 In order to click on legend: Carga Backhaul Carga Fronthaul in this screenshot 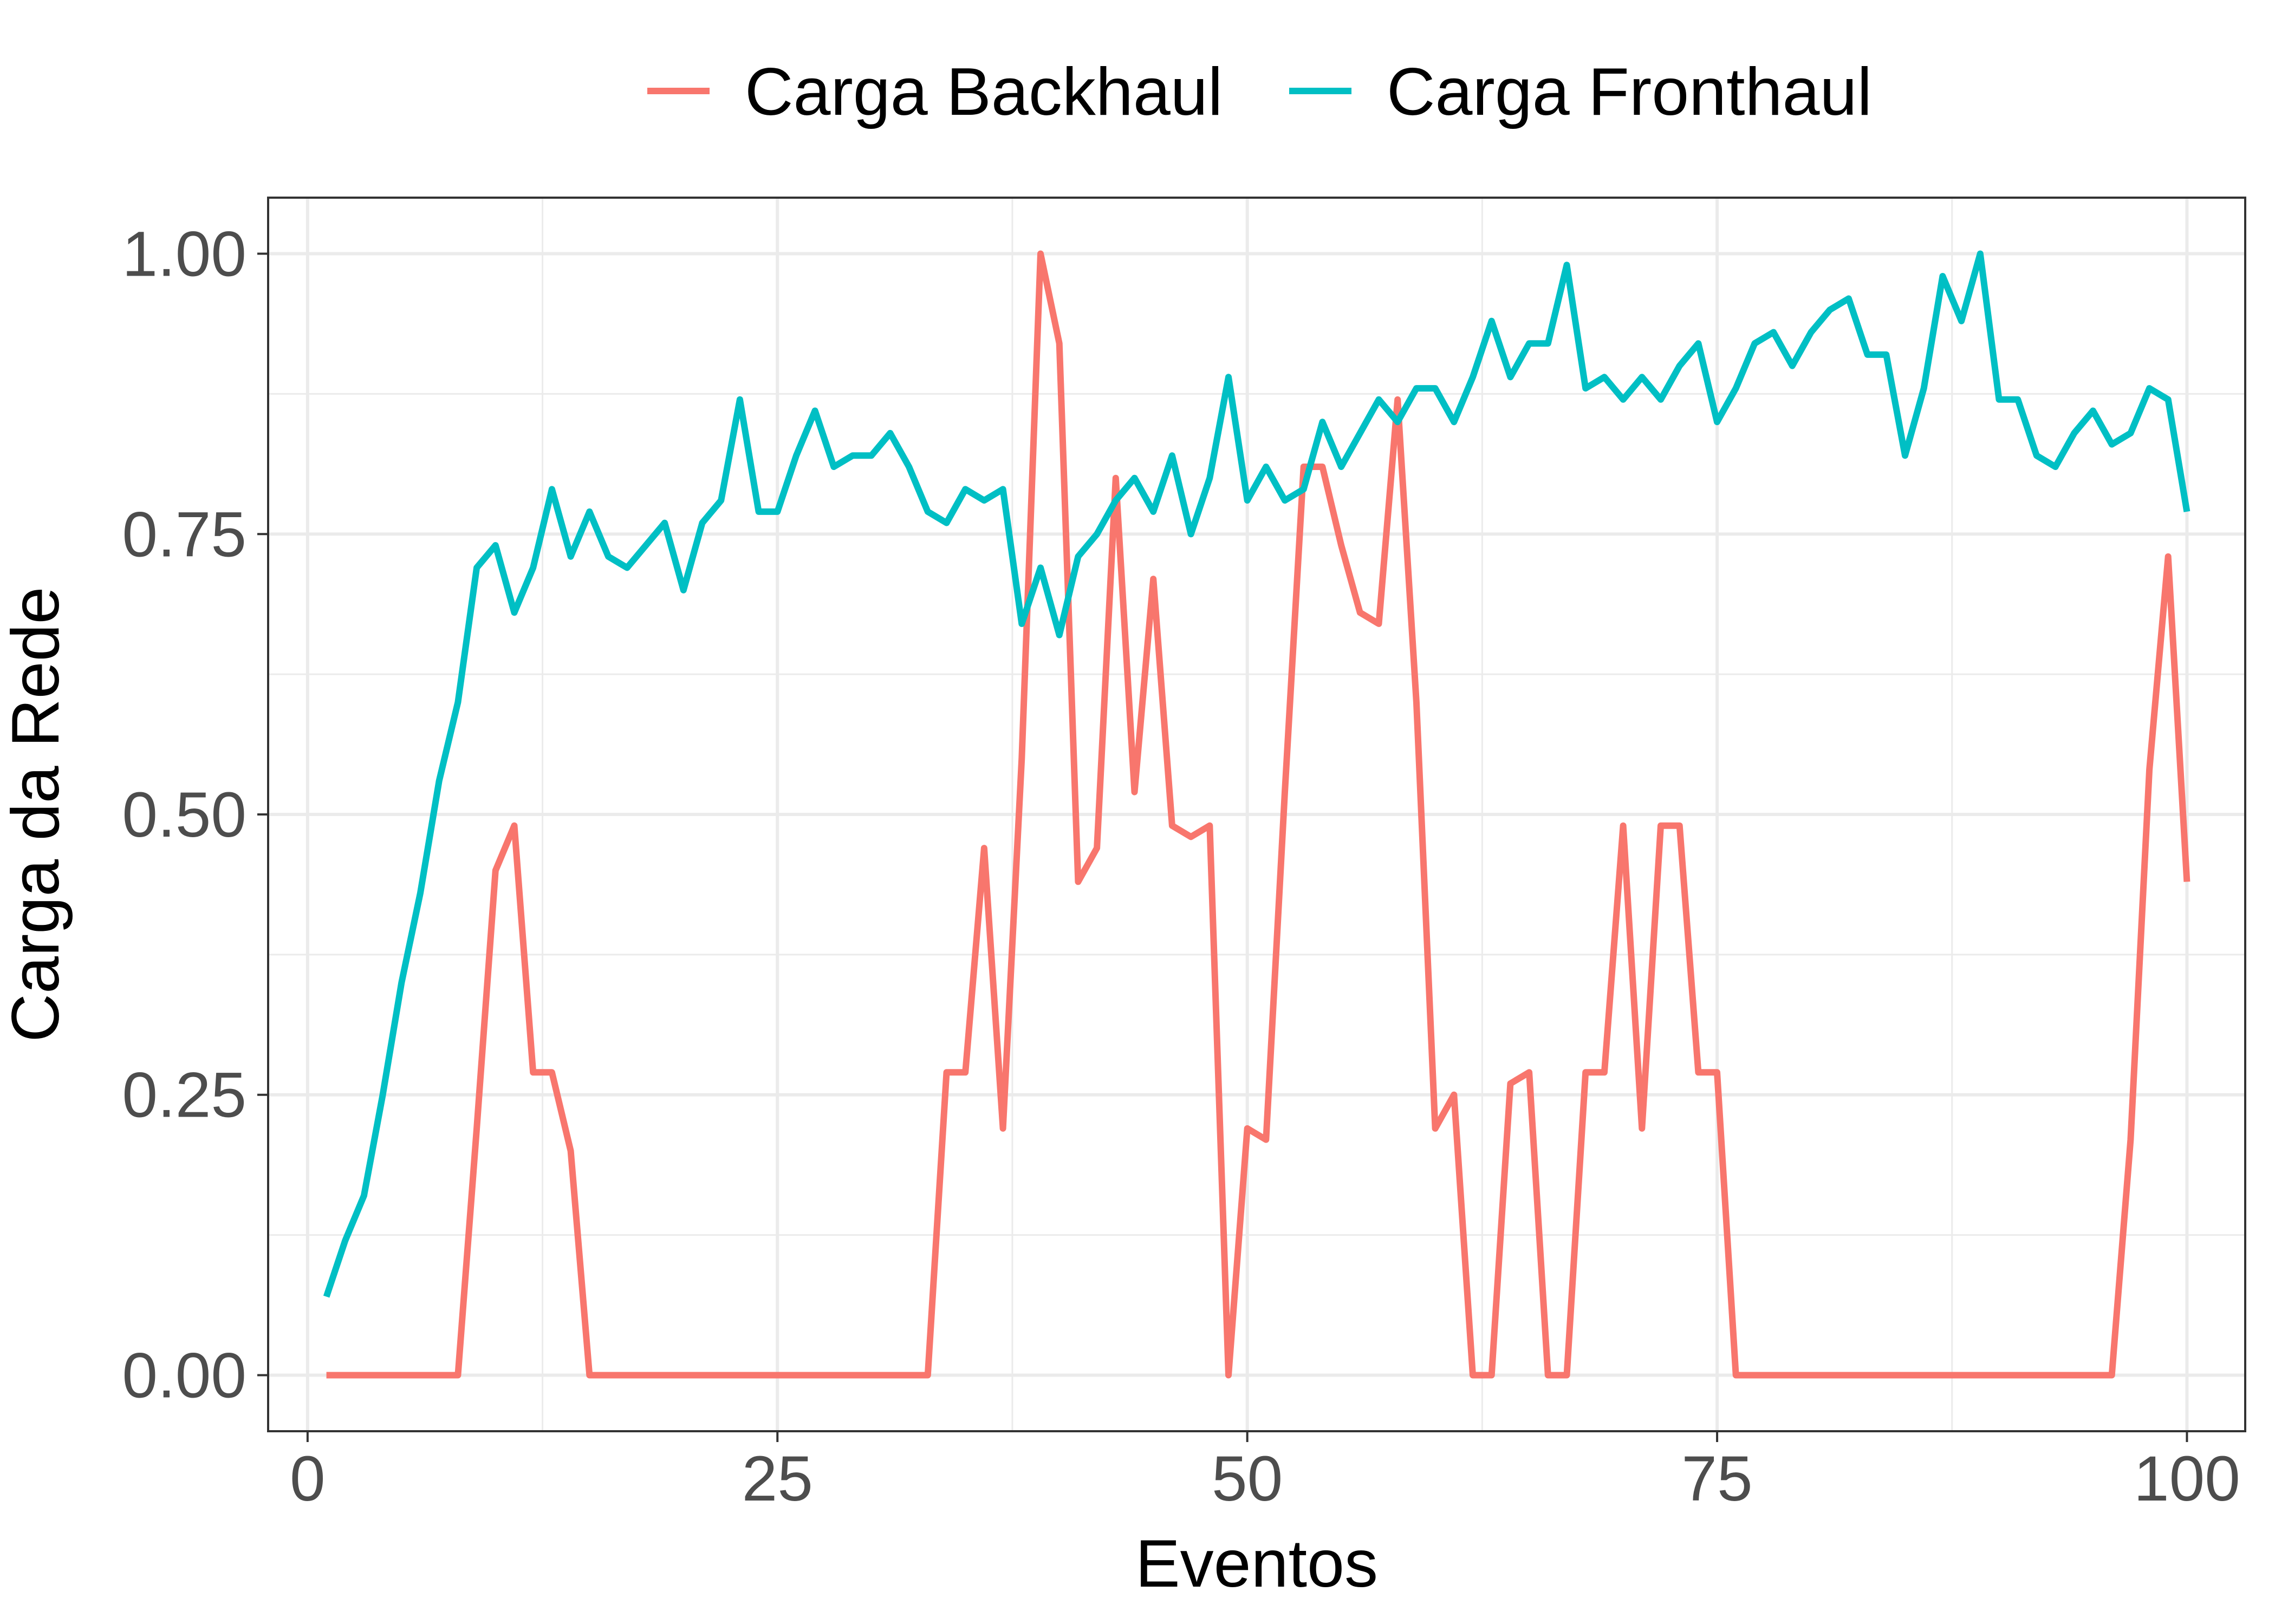, I will do `click(1259, 92)`.